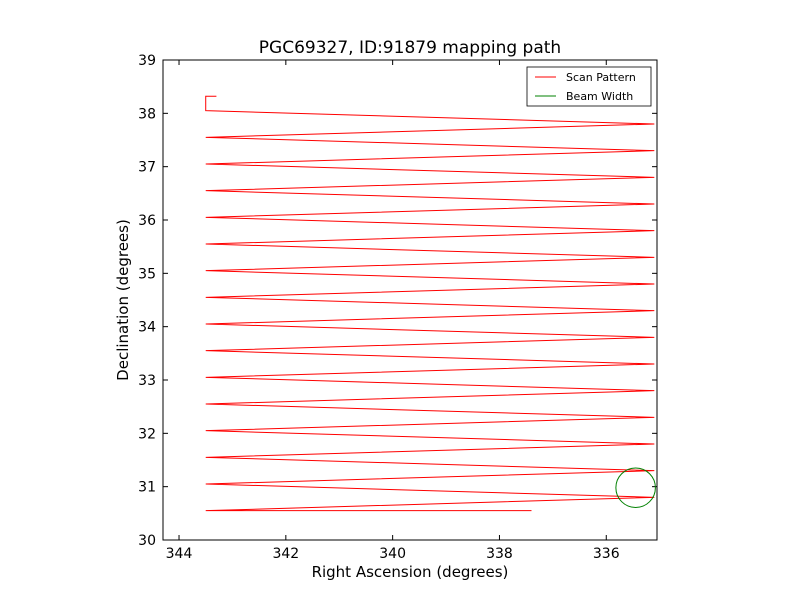 Image resolution: width=800 pixels, height=600 pixels. Describe the element at coordinates (147, 328) in the screenshot. I see `y-tick-label: 34` at that location.